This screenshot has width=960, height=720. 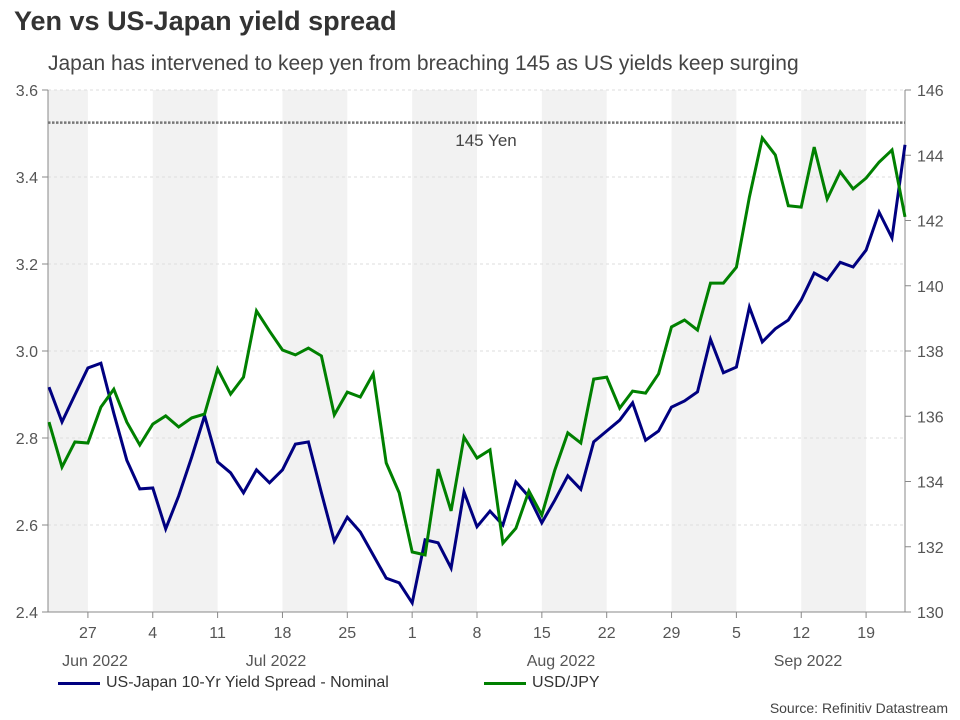 I want to click on reference-line-label: 145 Yen, so click(x=485, y=140).